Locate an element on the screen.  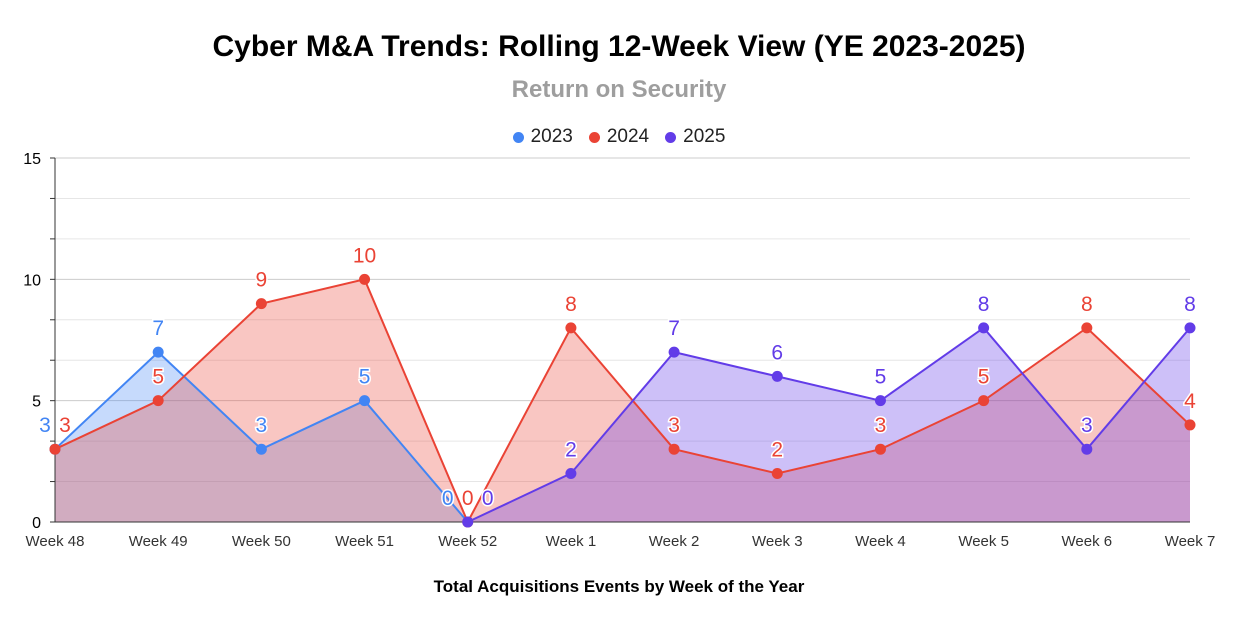
legend-item-2024: 2024 is located at coordinates (619, 137).